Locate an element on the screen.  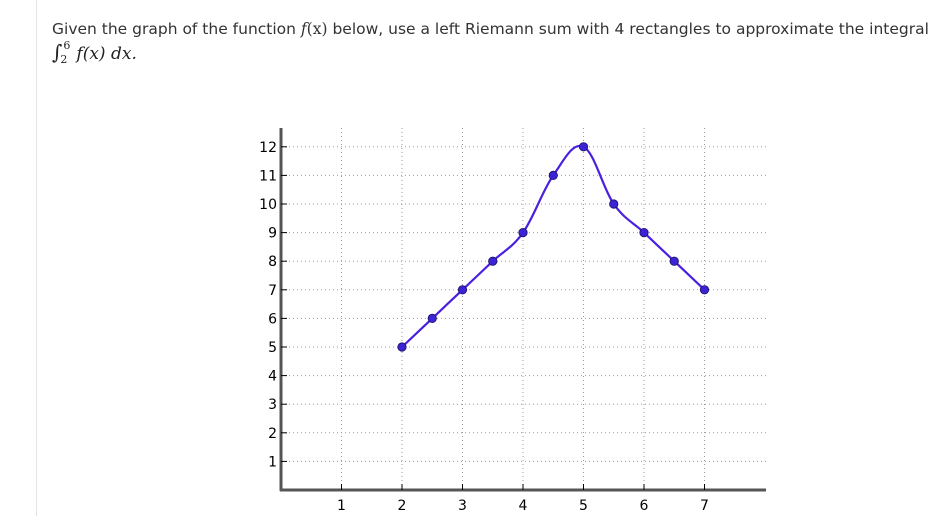
function-name: f(x) is located at coordinates (314, 29).